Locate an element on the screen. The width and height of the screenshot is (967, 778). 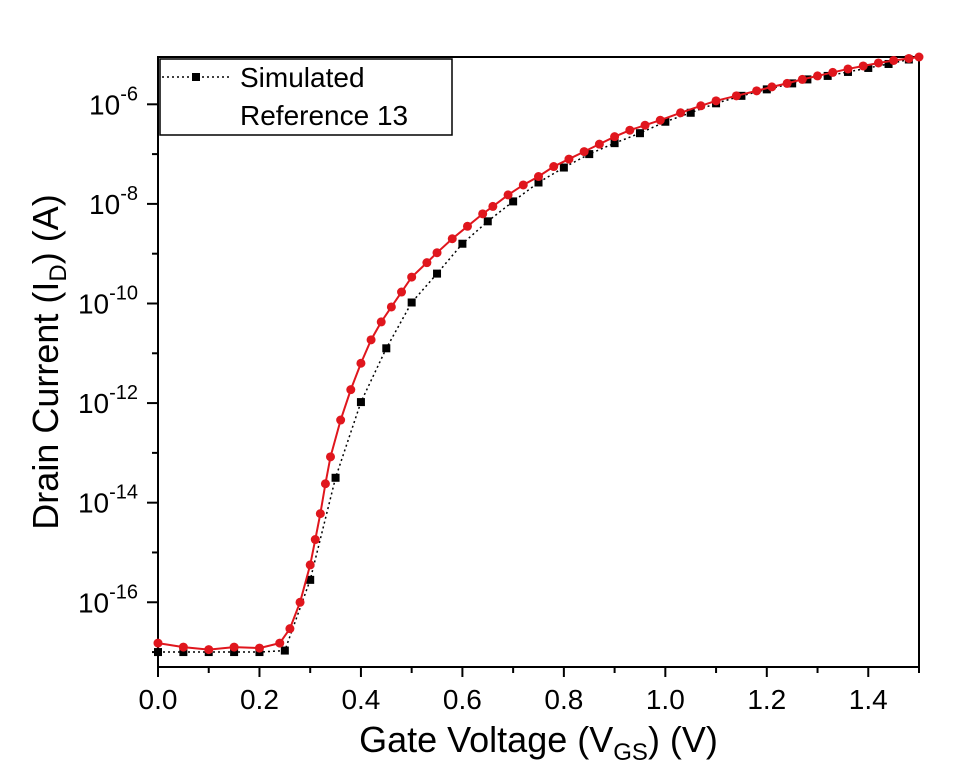
y-tick-label: 10⁻¹² is located at coordinates (108, 400).